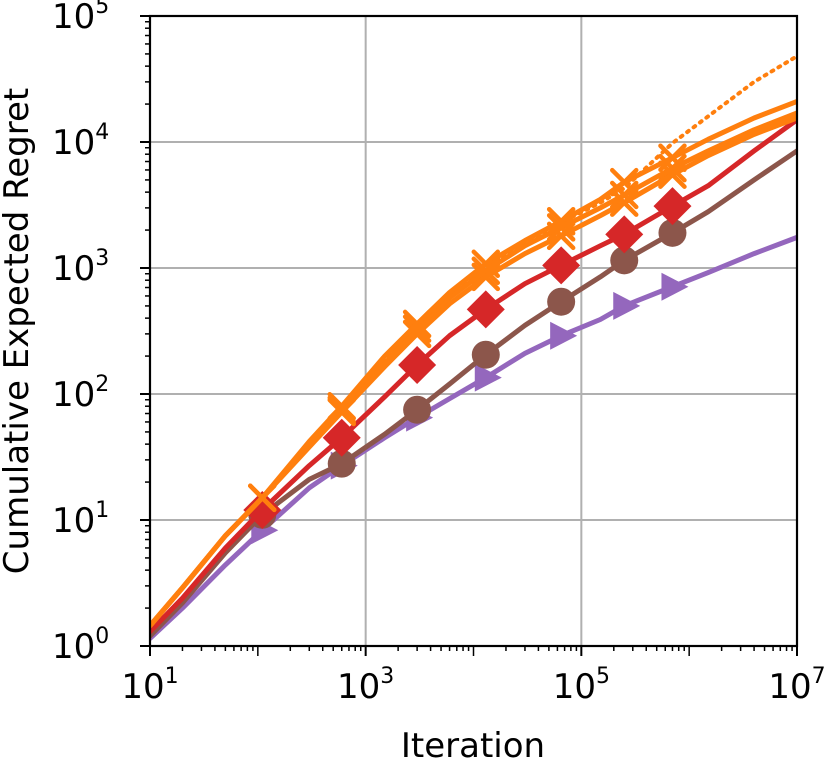 This screenshot has height=768, width=831. I want to click on x-axis-label: Iteration, so click(473, 746).